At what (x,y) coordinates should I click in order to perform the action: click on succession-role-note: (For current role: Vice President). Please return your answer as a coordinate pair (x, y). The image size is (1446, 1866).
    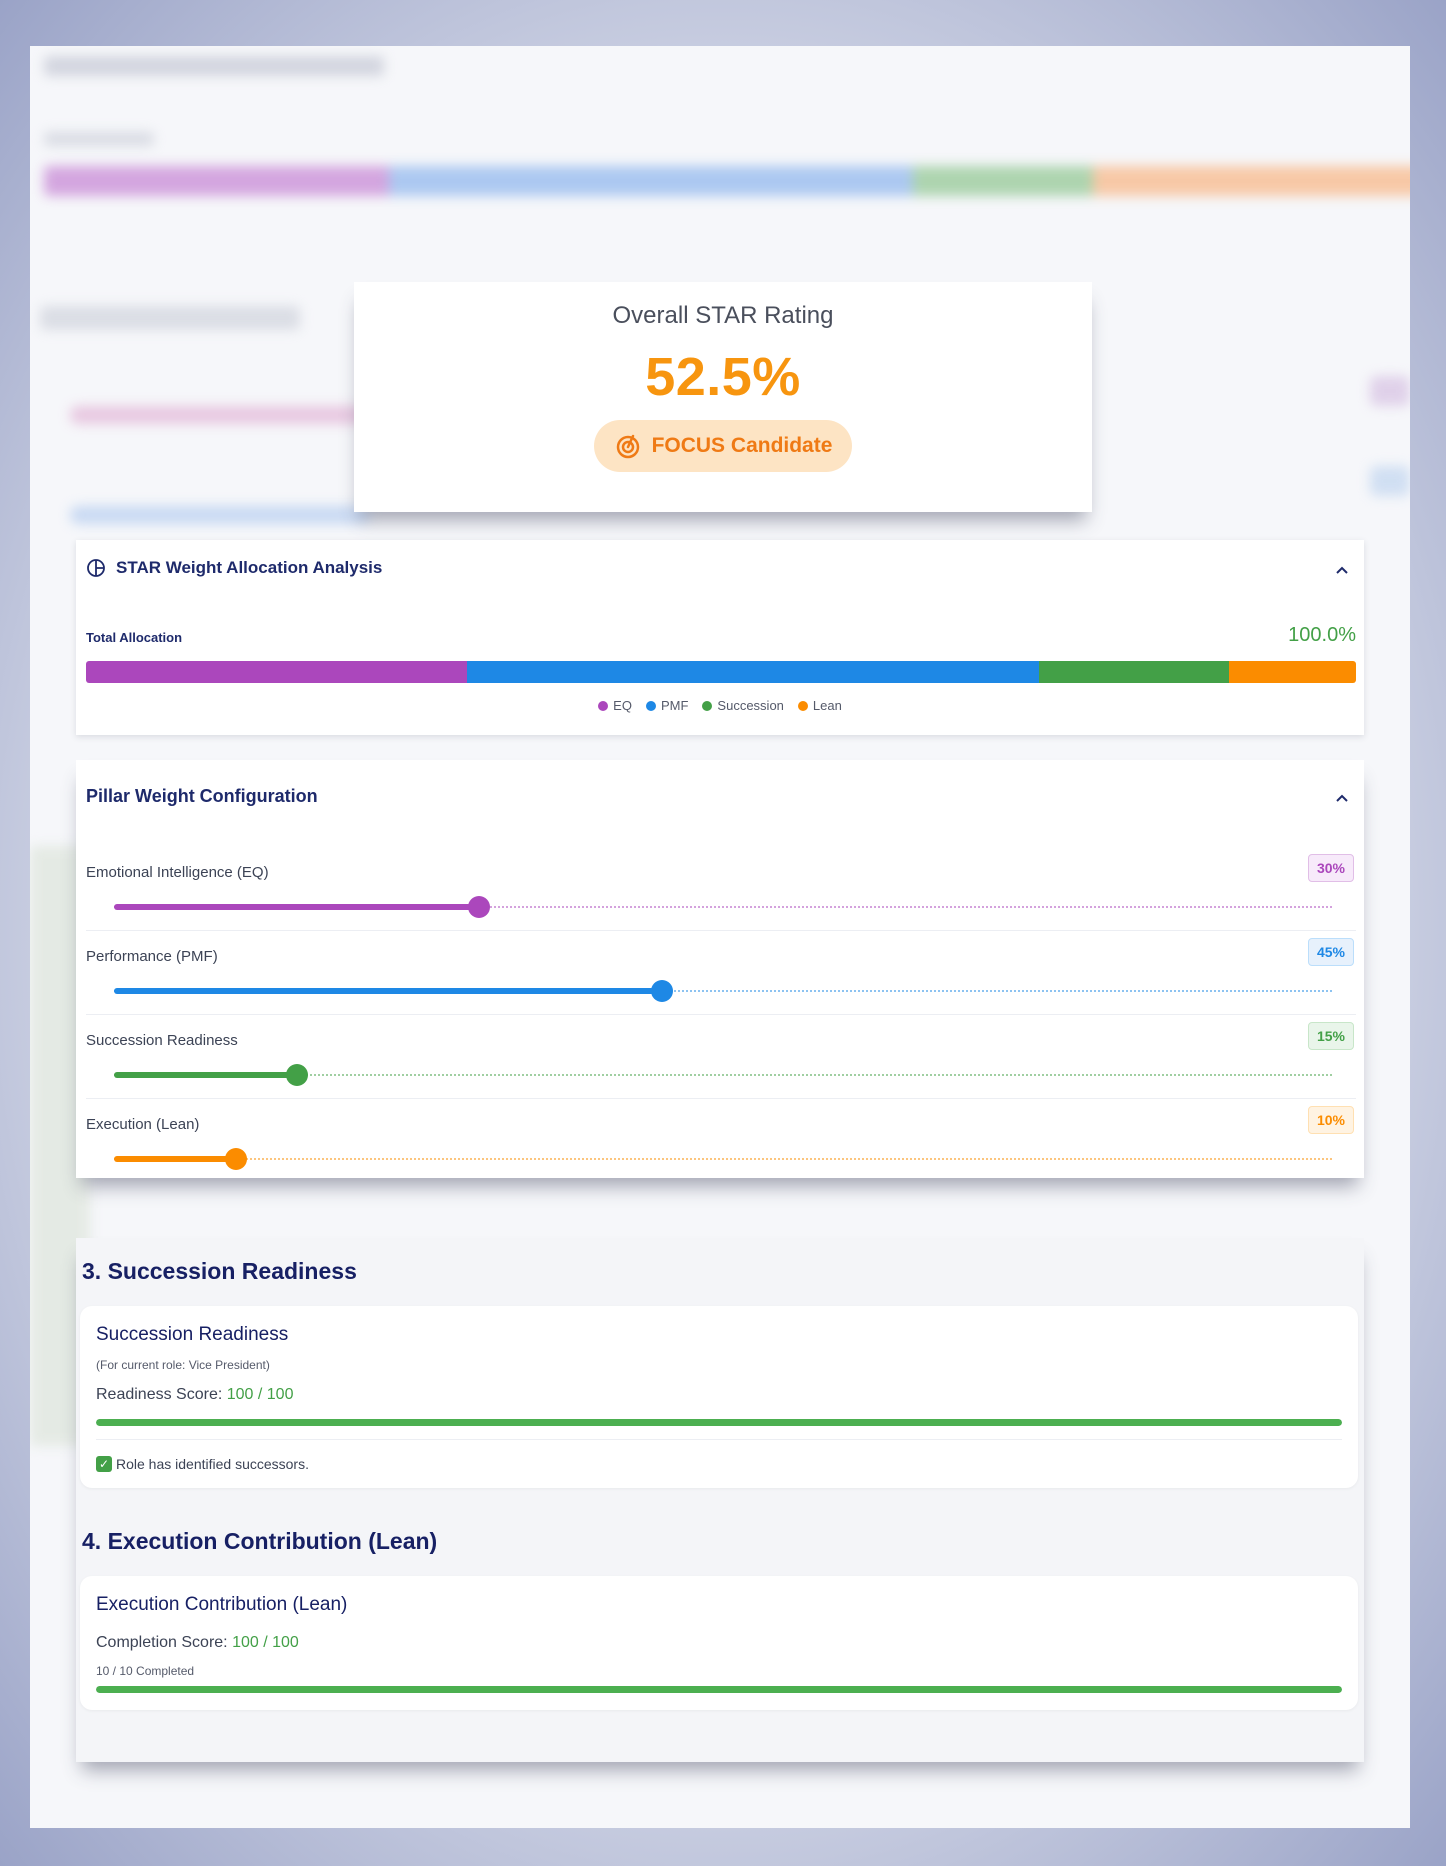
    Looking at the image, I should click on (183, 1365).